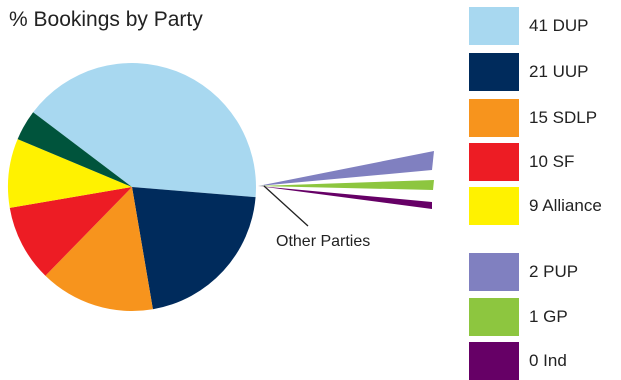 This screenshot has width=621, height=380. I want to click on other-parties-leader-line, so click(286, 206).